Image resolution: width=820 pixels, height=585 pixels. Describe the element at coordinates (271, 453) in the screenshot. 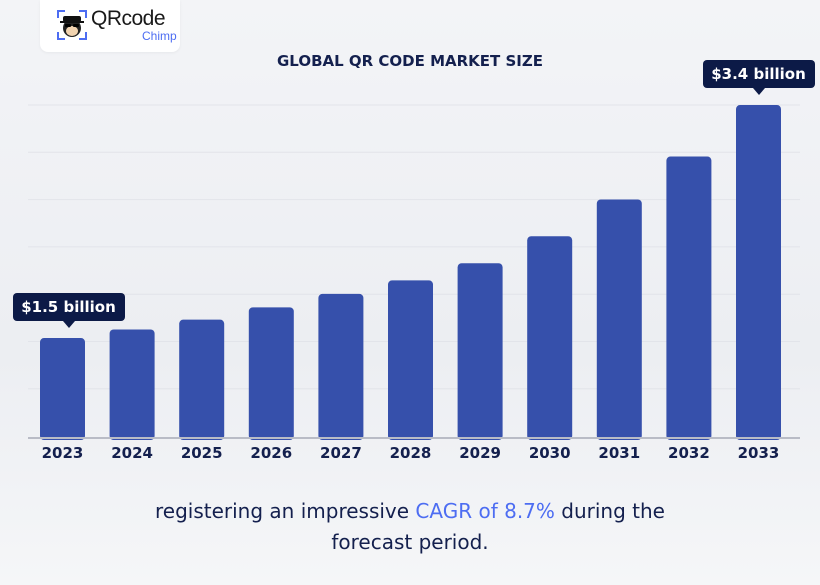

I see `x-tick-label: 2026` at that location.